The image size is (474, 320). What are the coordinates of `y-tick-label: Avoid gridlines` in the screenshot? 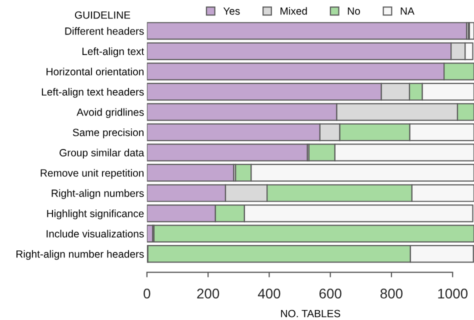 It's located at (110, 113).